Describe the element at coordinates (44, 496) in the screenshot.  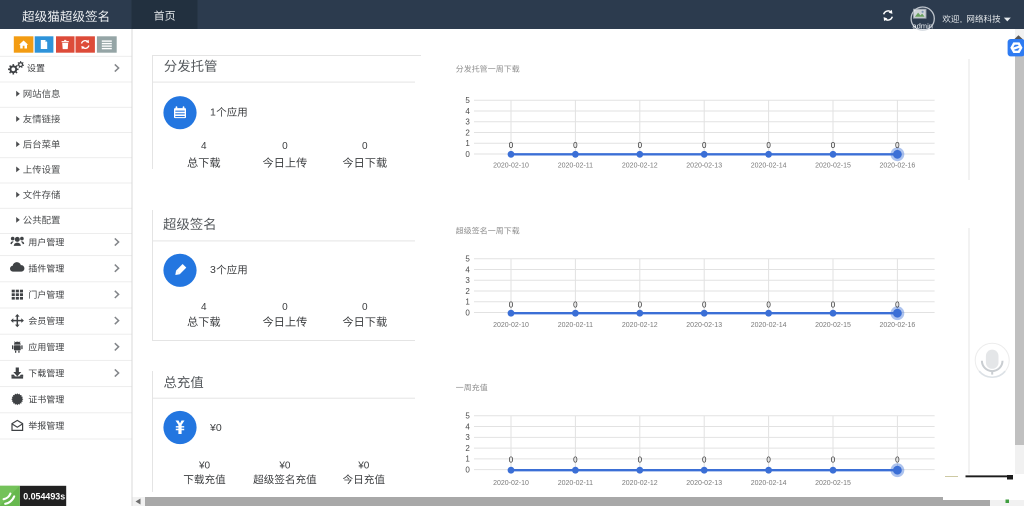
I see `svg-text: 0.054493s` at that location.